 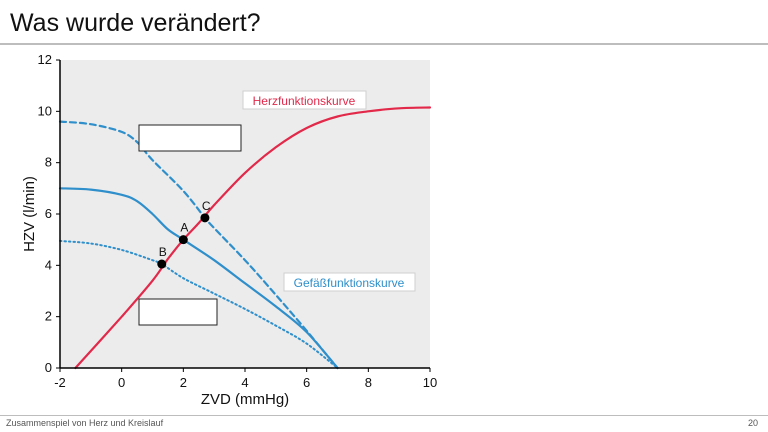 I want to click on footer-divider, so click(x=384, y=415).